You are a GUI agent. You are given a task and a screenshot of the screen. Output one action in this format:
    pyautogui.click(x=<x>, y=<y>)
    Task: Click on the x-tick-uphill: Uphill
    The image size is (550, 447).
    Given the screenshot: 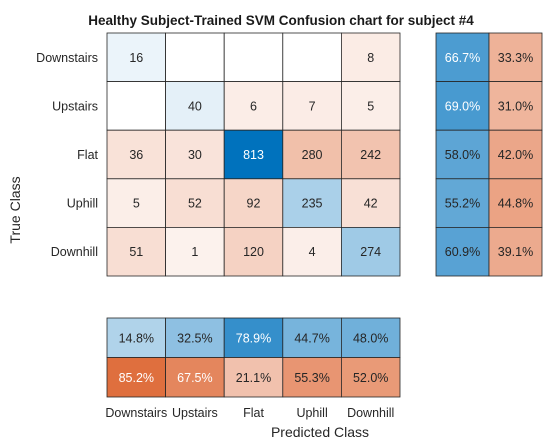 What is the action you would take?
    pyautogui.click(x=311, y=413)
    